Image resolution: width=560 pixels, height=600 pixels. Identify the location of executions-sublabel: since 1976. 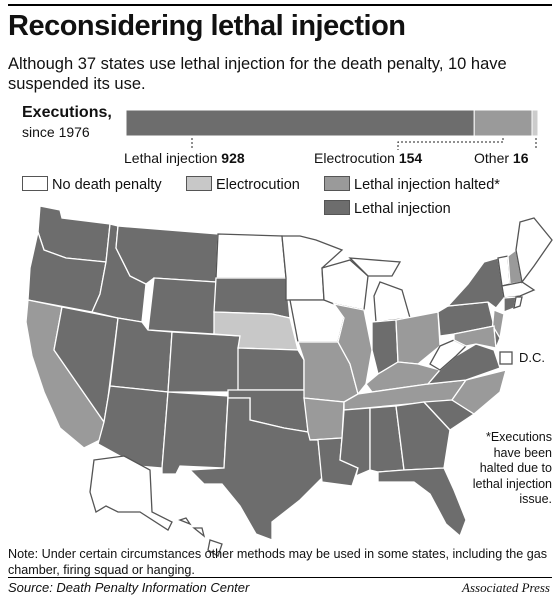
(56, 132).